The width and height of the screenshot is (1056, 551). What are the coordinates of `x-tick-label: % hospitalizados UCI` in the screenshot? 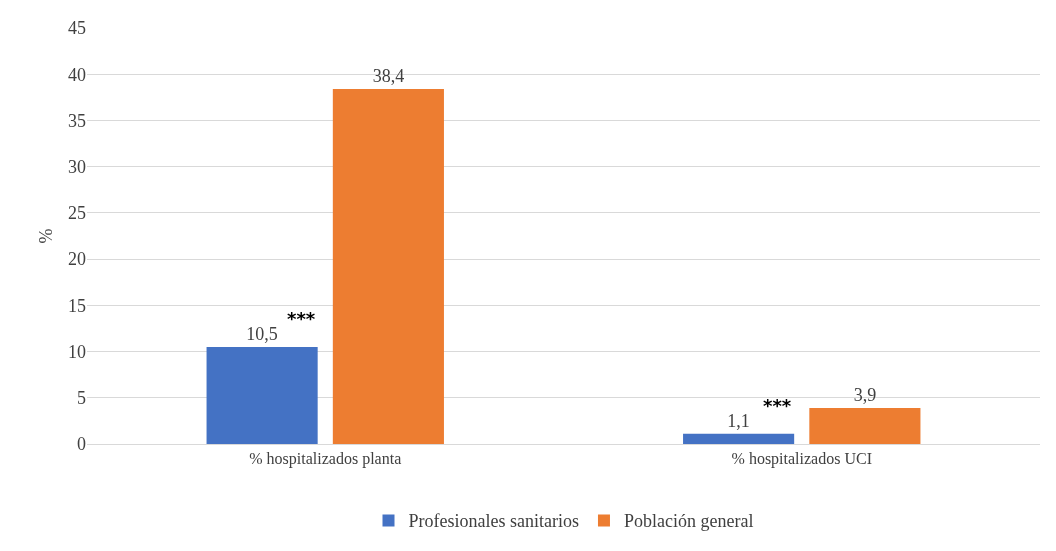 It's located at (801, 459).